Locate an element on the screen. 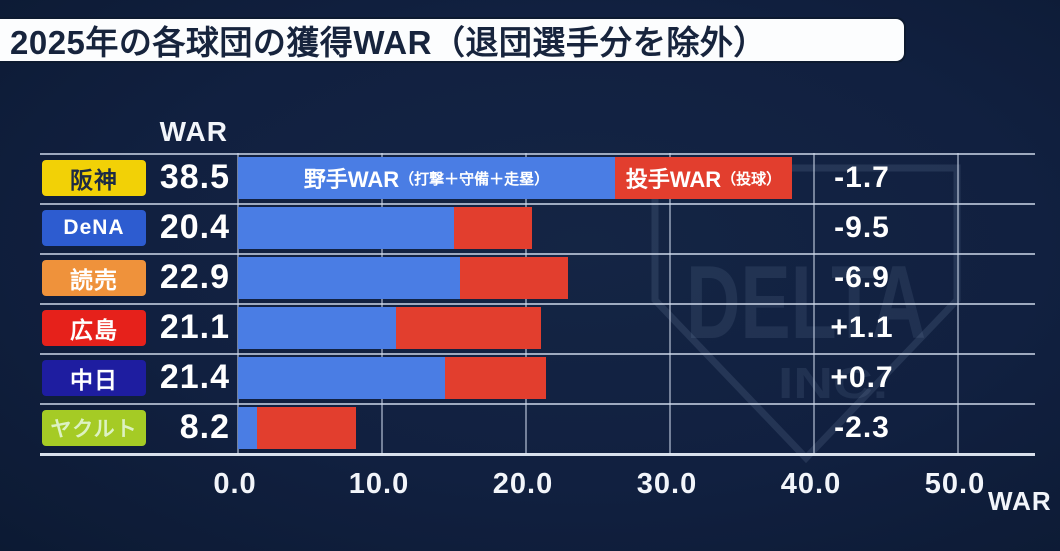 Image resolution: width=1060 pixels, height=551 pixels. team-war-value: 8.2 is located at coordinates (204, 427).